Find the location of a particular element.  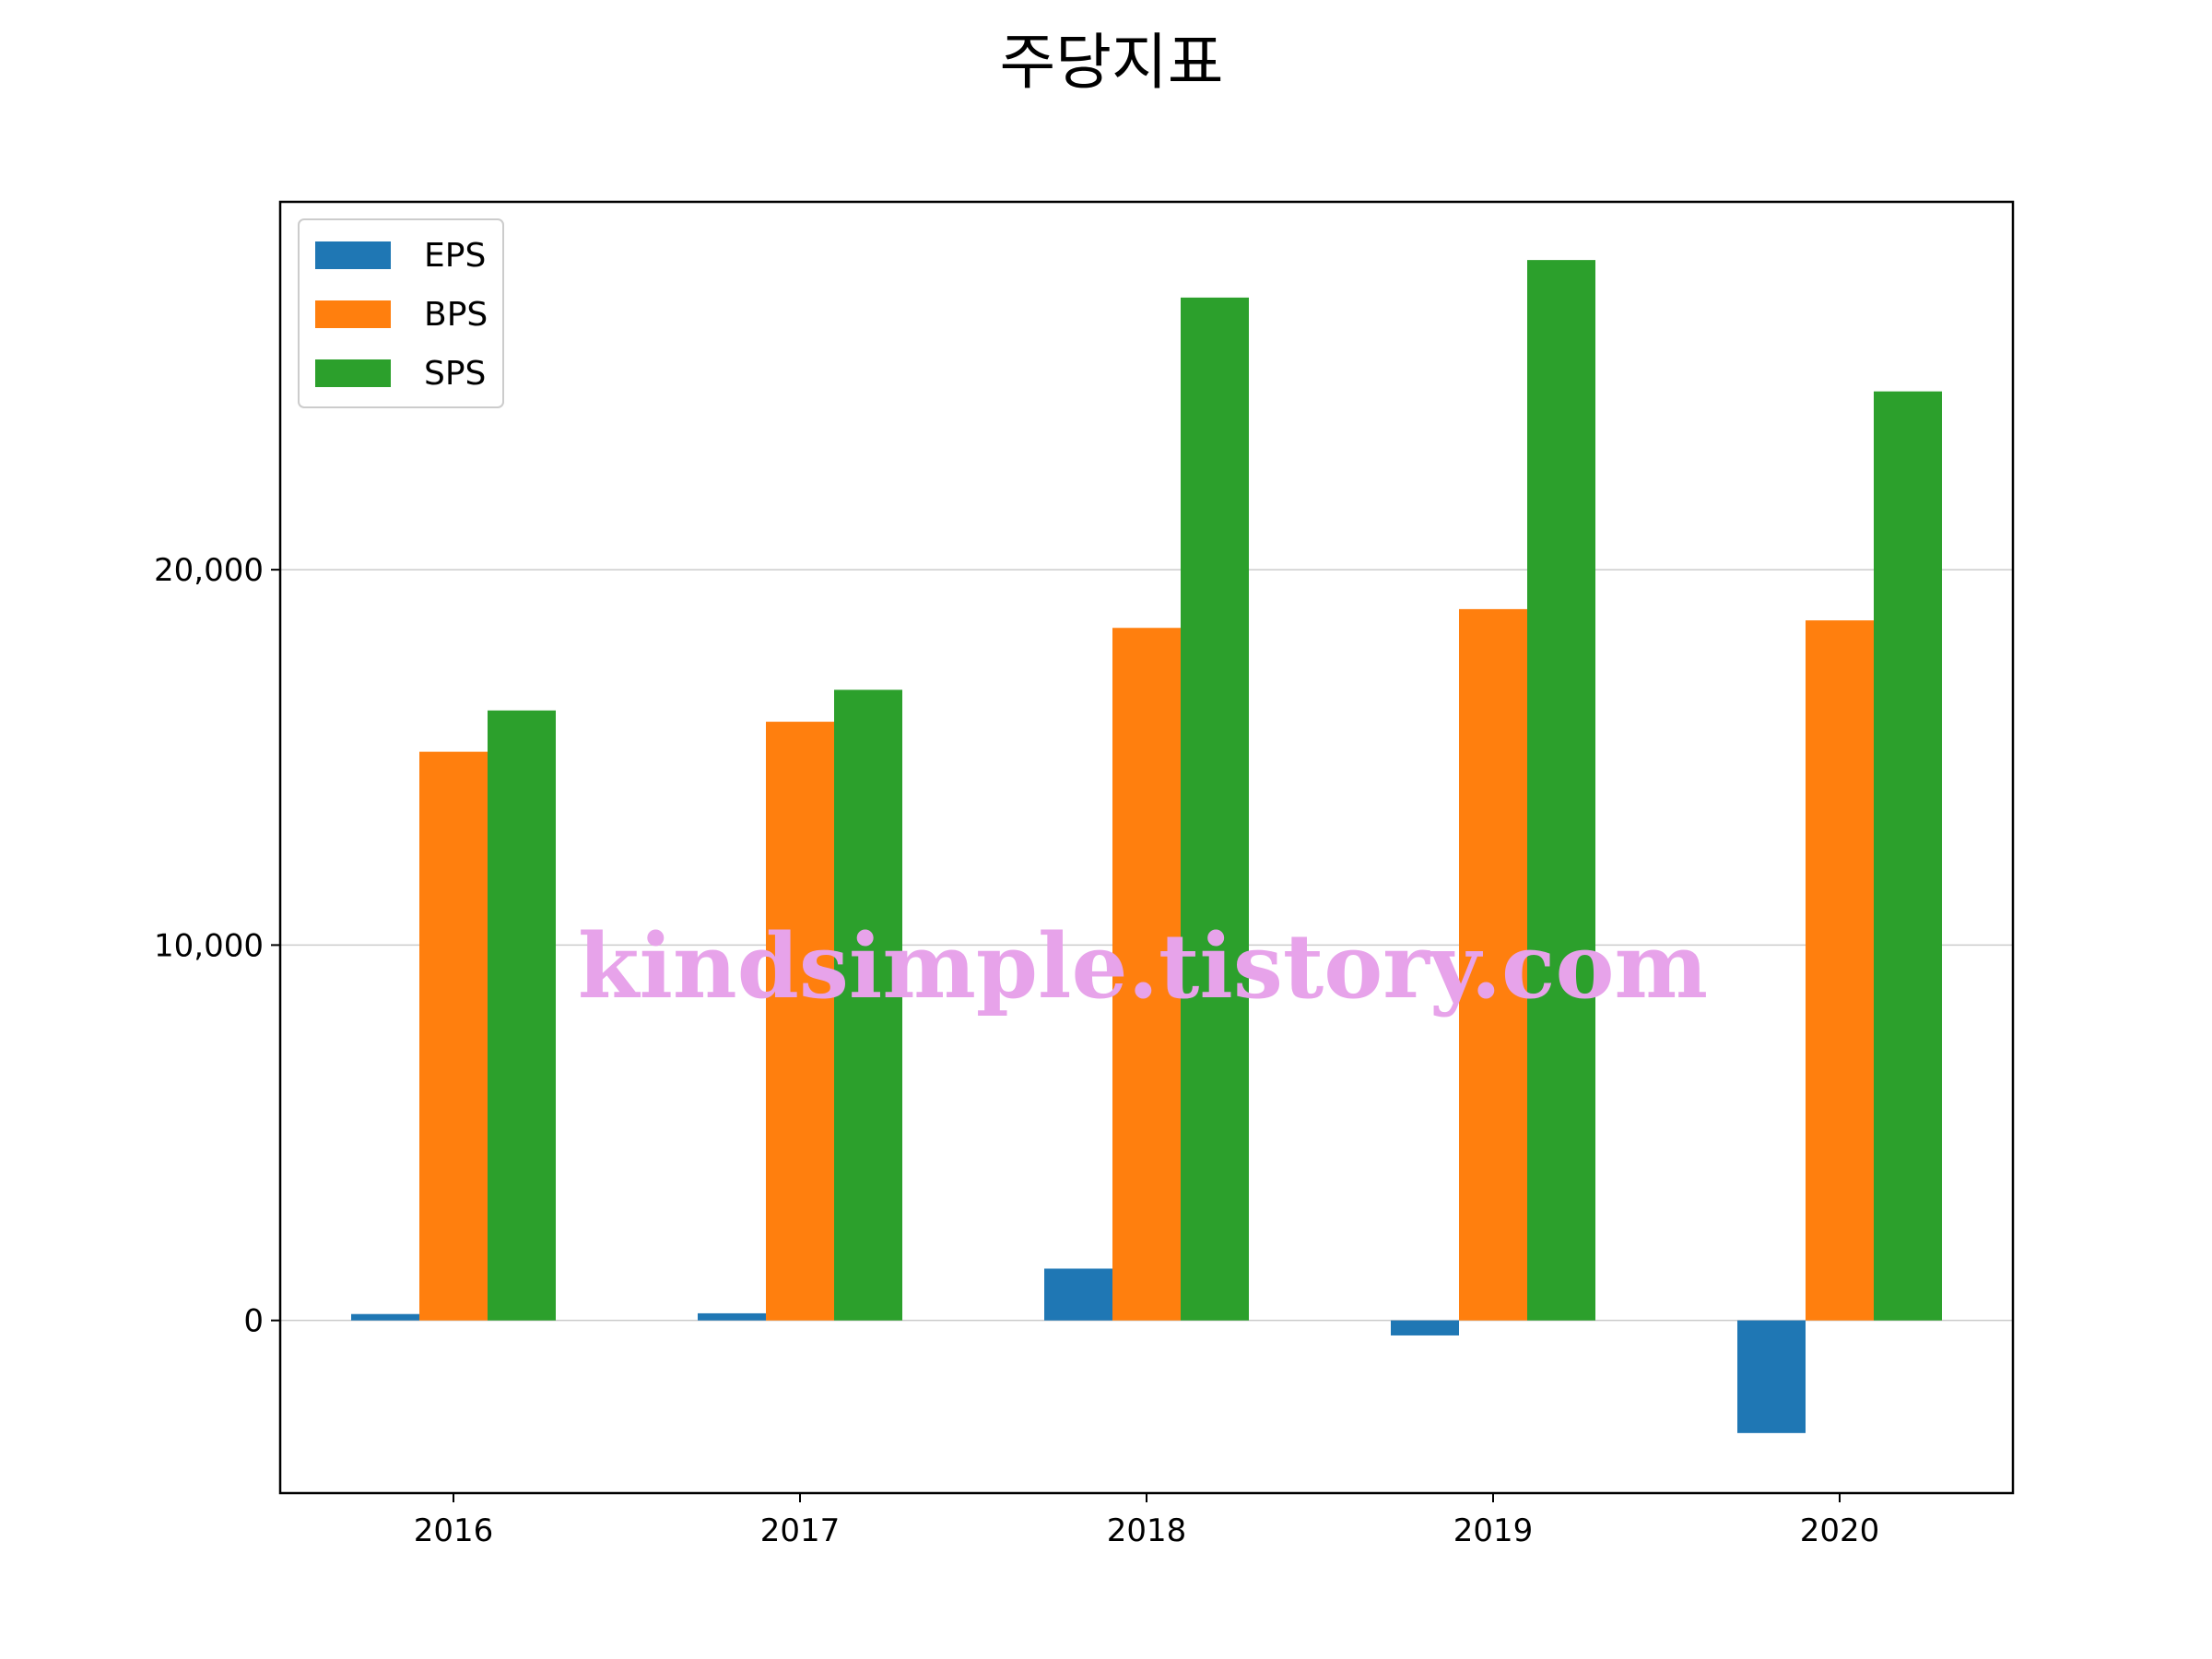

y-axis: 0 10,000 20,000 is located at coordinates (217, 946).